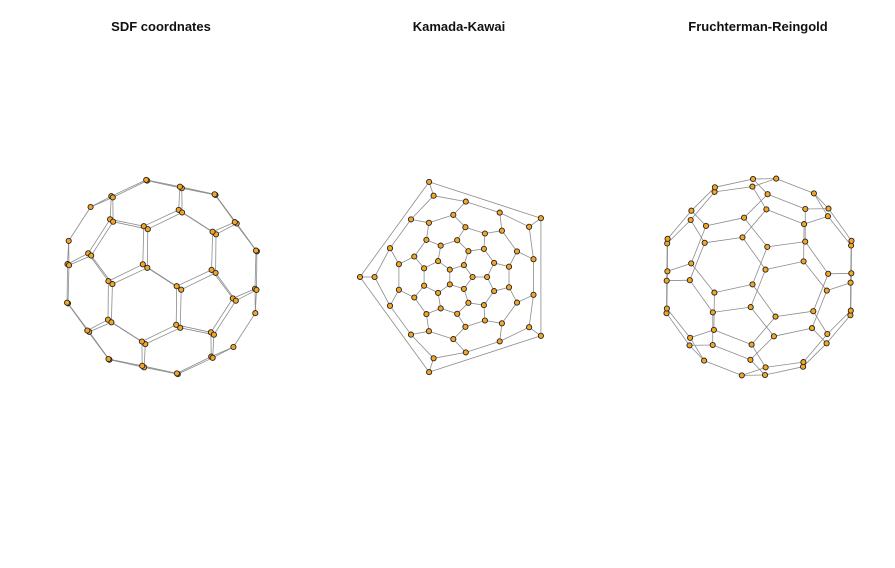 The width and height of the screenshot is (895, 568). Describe the element at coordinates (459, 26) in the screenshot. I see `panel-title-kamada-kawai: Kamada-Kawai` at that location.